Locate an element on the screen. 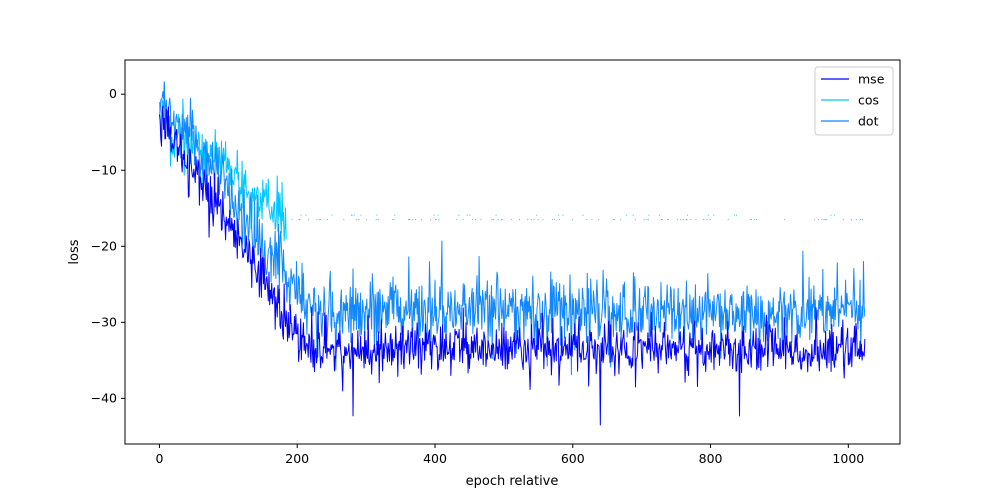 The height and width of the screenshot is (500, 1000). legend: mse cos dot is located at coordinates (854, 101).